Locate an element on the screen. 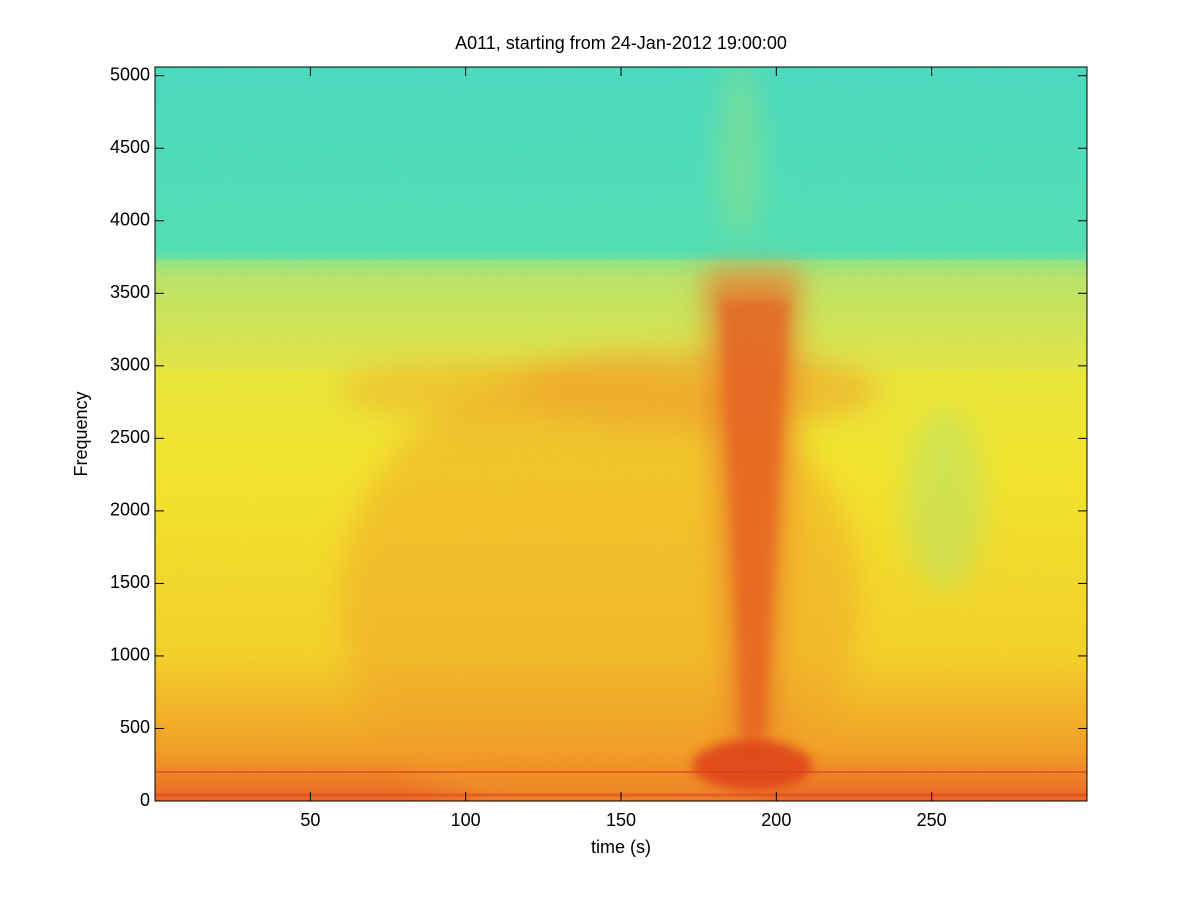 The height and width of the screenshot is (900, 1200). x-tick-label: 250 is located at coordinates (932, 820).